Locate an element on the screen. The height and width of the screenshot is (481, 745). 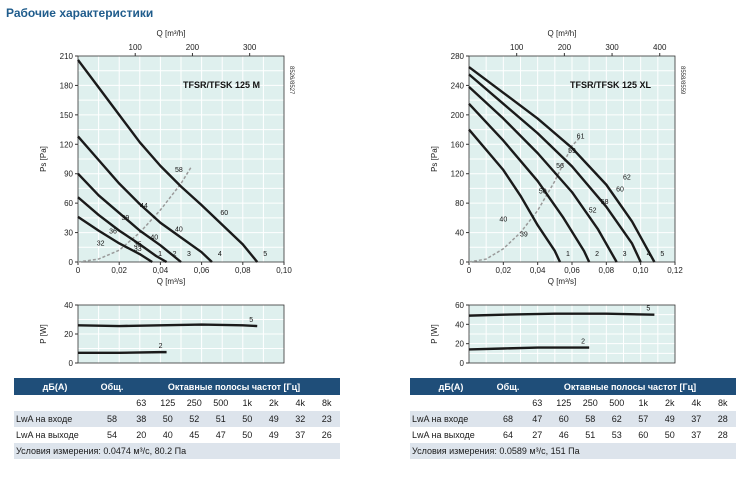
table-row: LwA на входе 68 47 60 58 62 57 49 37 28 is located at coordinates (573, 419).